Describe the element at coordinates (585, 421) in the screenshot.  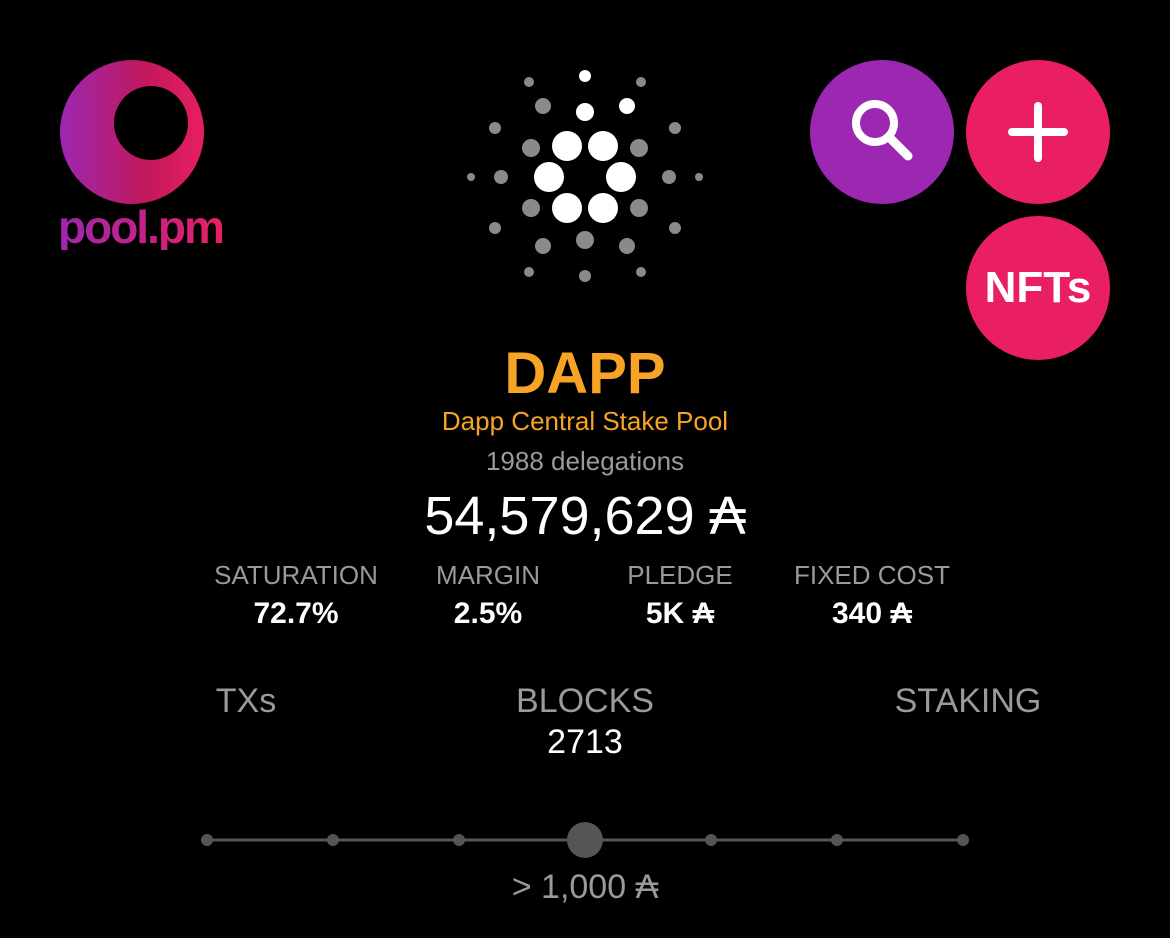
I see `pool-name: Dapp Central Stake Pool` at that location.